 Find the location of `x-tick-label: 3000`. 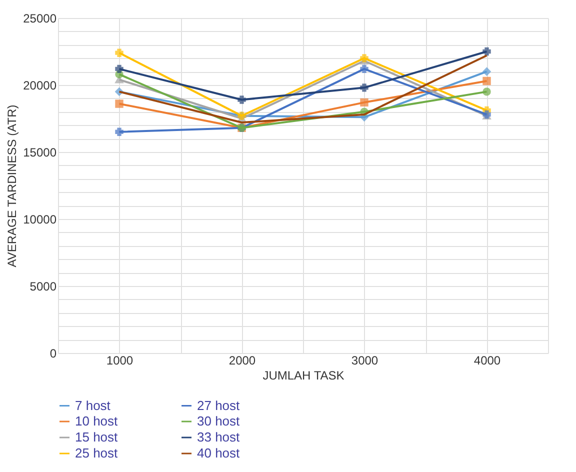

x-tick-label: 3000 is located at coordinates (364, 361).